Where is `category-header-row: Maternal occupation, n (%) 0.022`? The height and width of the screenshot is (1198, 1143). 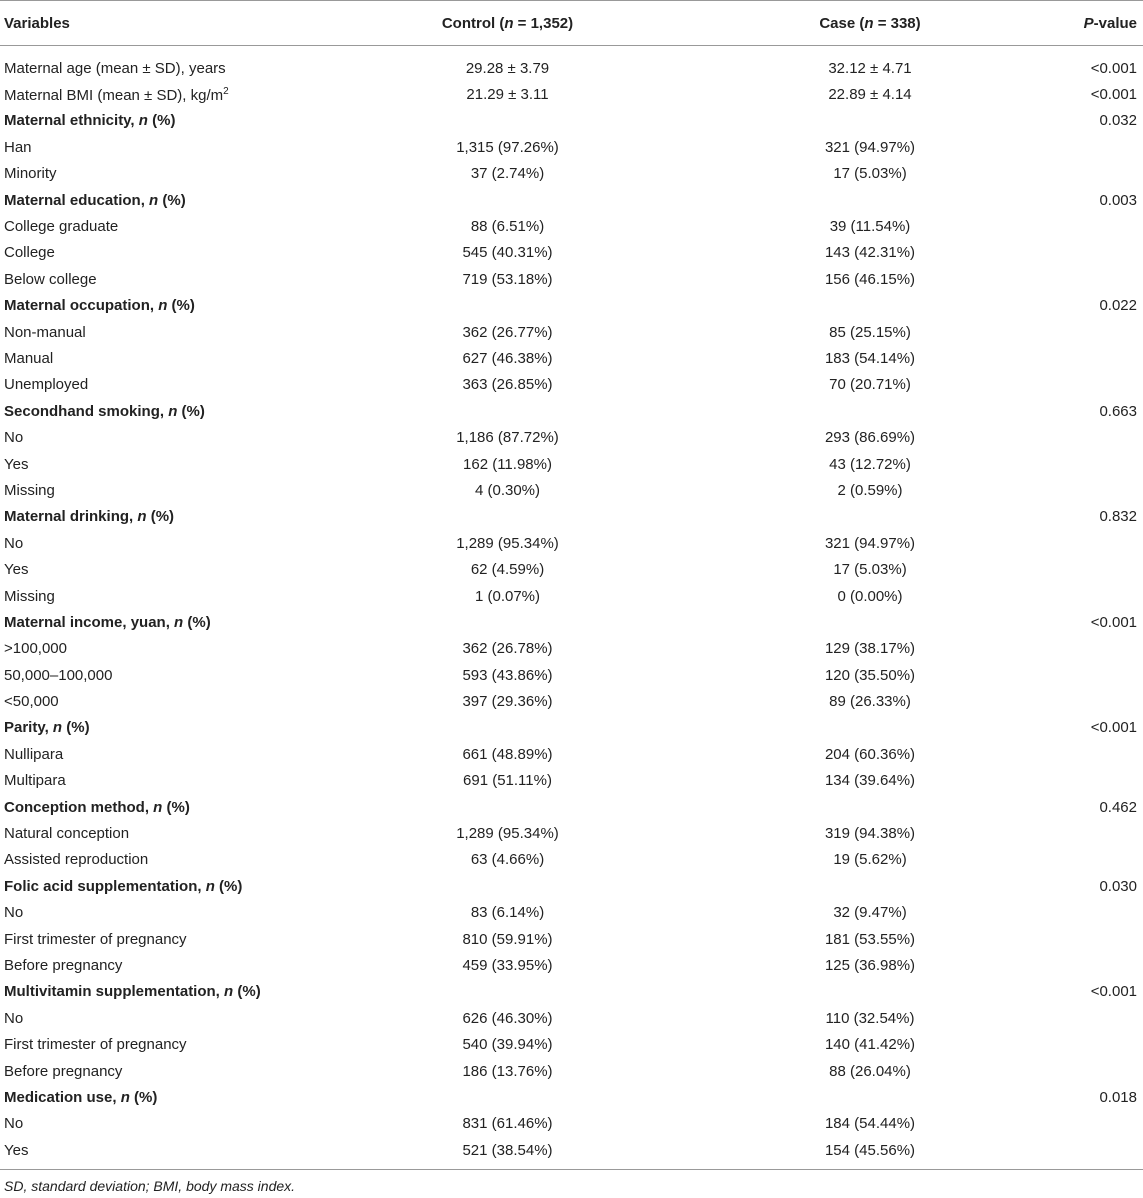
category-header-row: Maternal occupation, n (%) 0.022 is located at coordinates (571, 306).